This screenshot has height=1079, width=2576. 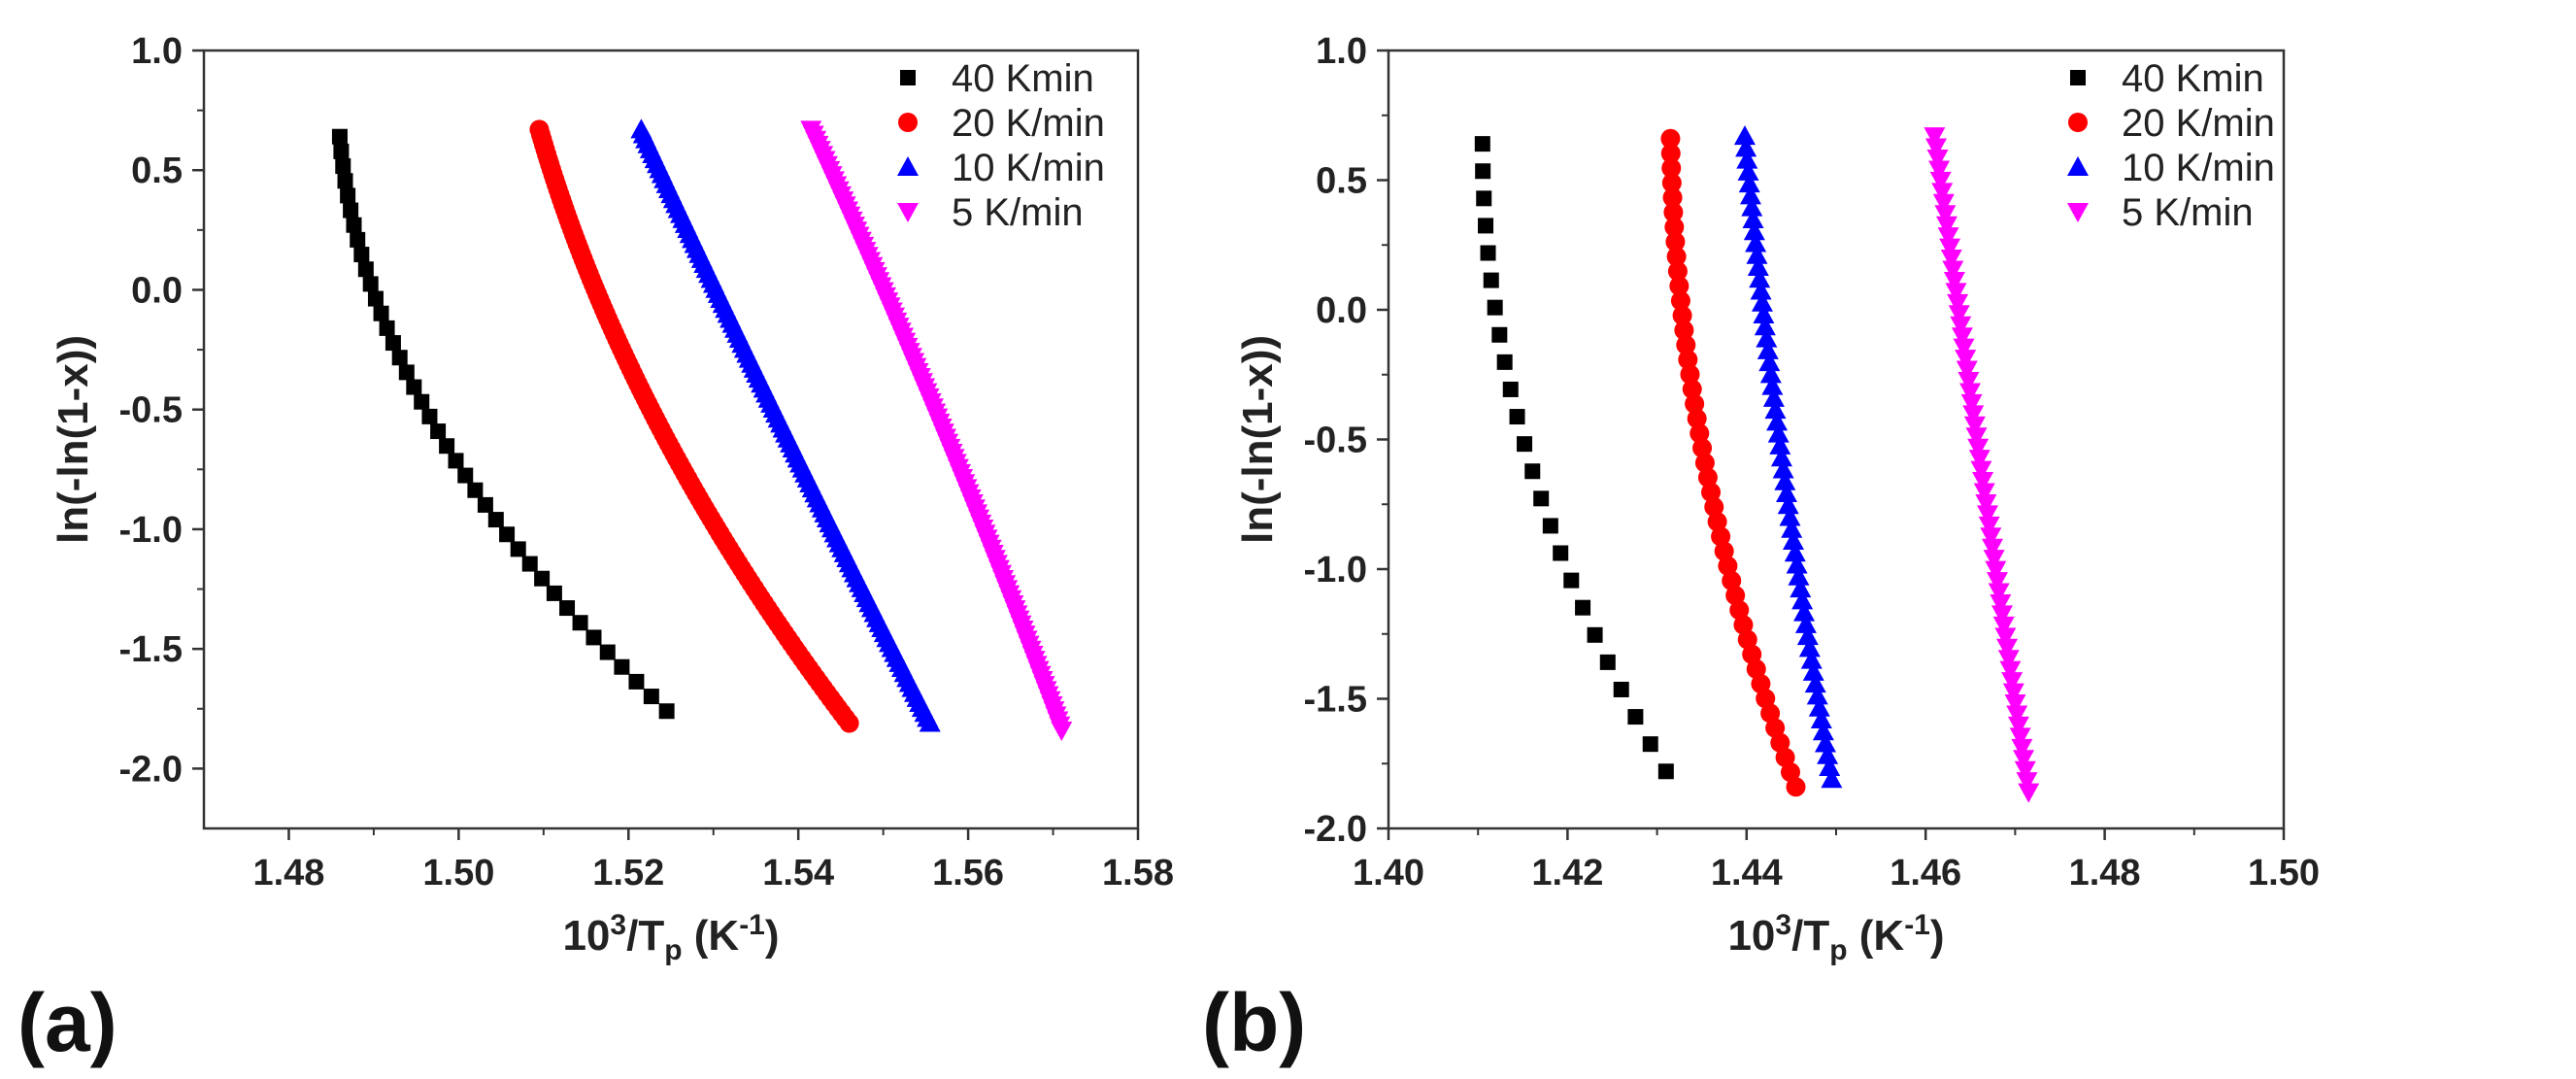 What do you see at coordinates (628, 873) in the screenshot?
I see `x-tick-label: 1.52` at bounding box center [628, 873].